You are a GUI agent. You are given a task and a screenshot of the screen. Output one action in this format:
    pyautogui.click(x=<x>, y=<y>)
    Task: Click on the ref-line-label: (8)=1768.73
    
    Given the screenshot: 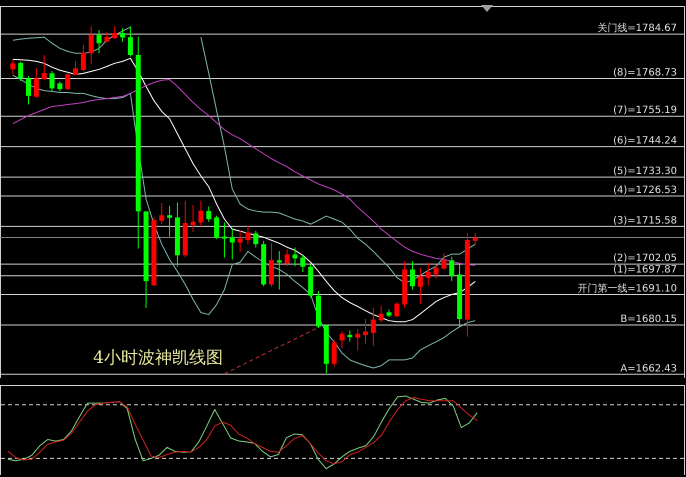 What is the action you would take?
    pyautogui.click(x=645, y=73)
    